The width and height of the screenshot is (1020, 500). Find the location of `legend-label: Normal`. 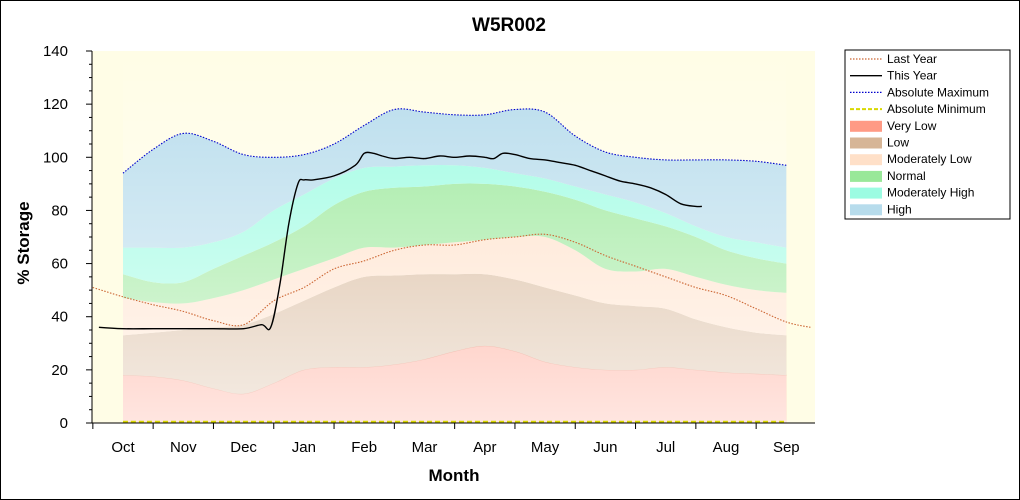

legend-label: Normal is located at coordinates (906, 176).